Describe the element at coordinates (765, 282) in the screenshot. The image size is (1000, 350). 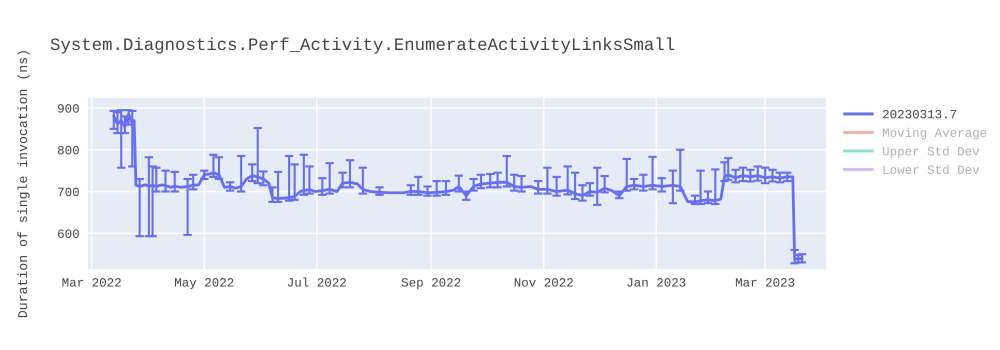
I see `x-tick-label: Mar 2023` at that location.